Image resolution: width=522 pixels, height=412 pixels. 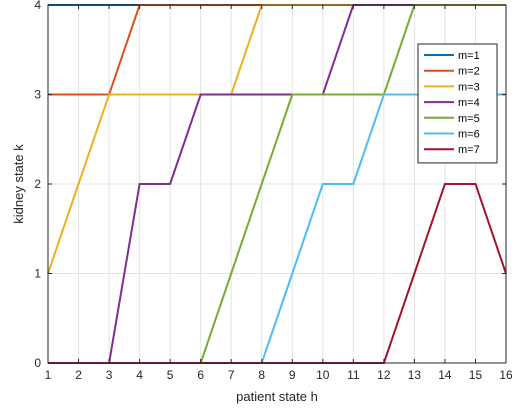 What do you see at coordinates (37, 95) in the screenshot?
I see `y-tick-label: 3` at bounding box center [37, 95].